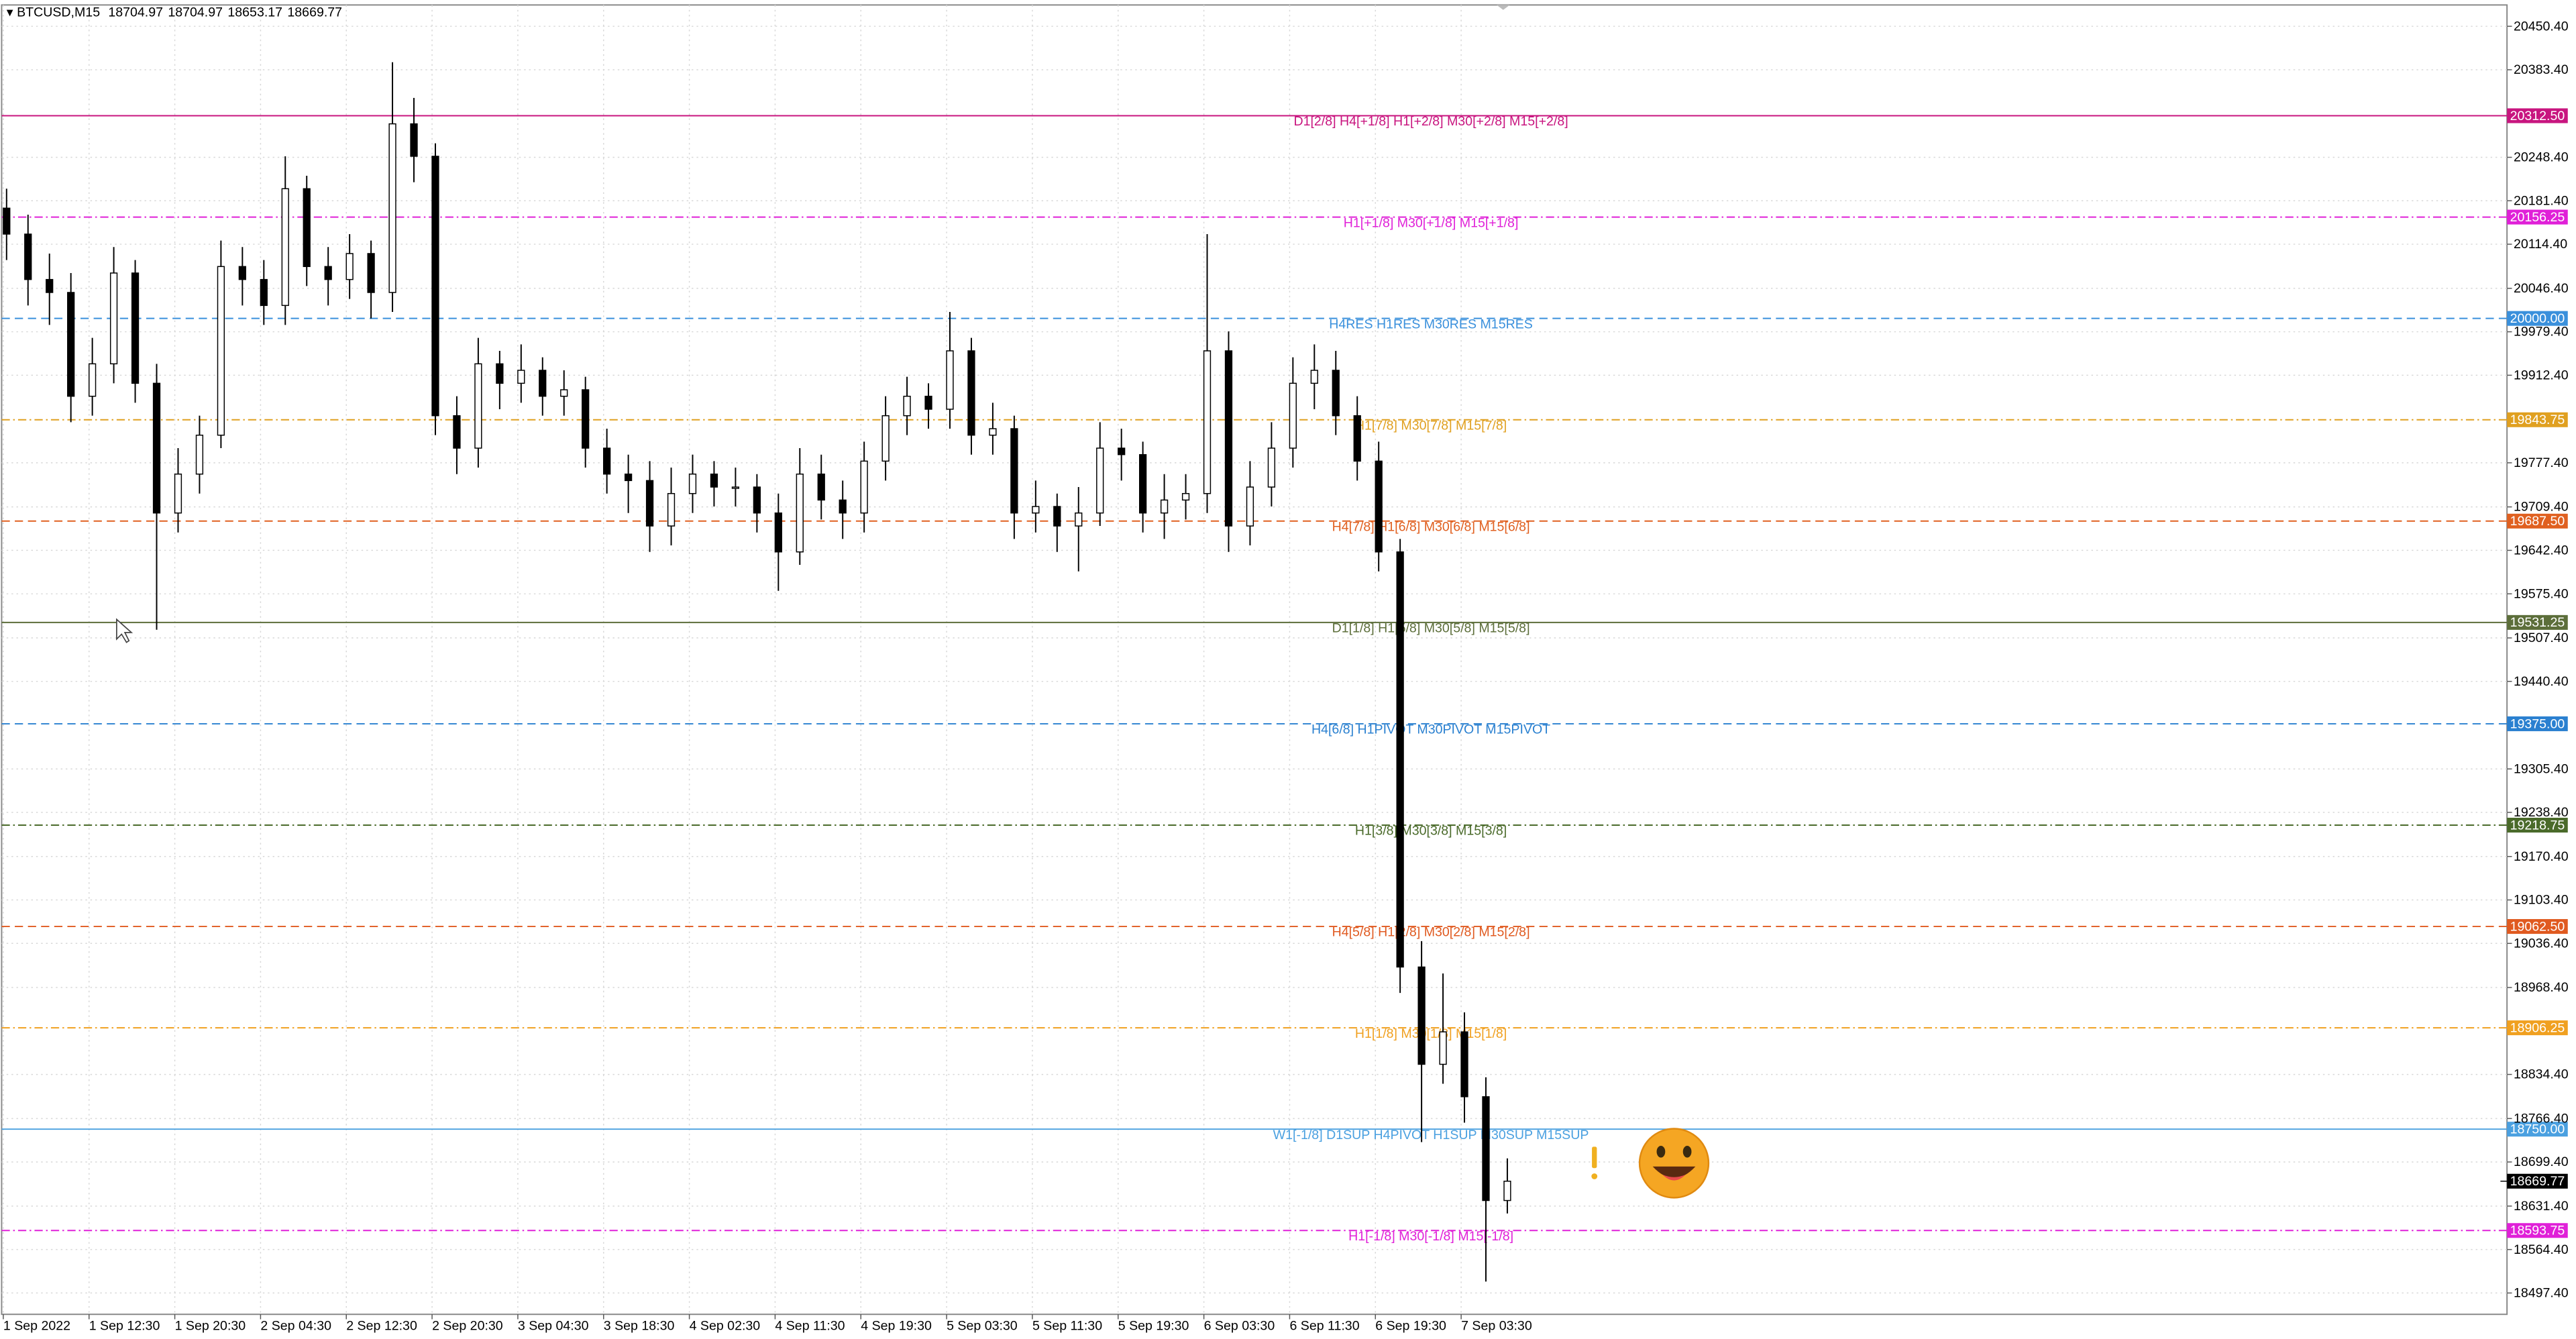  Describe the element at coordinates (36, 1325) in the screenshot. I see `x-tick-label: 1 Sep 2022` at that location.